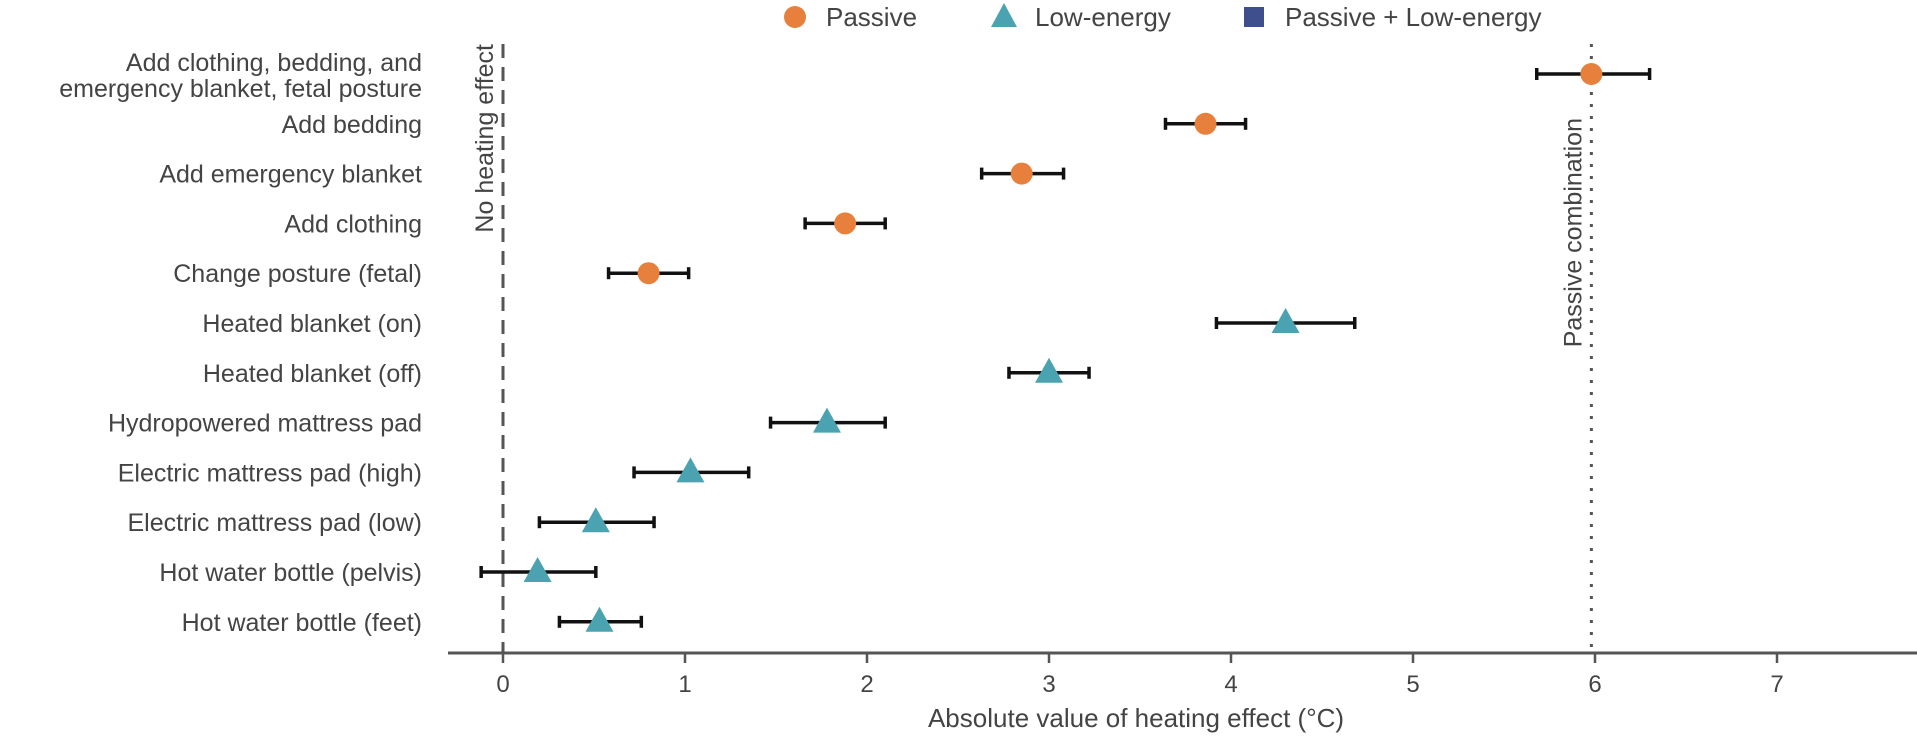 The image size is (1917, 737). Describe the element at coordinates (1576, 348) in the screenshot. I see `reference-line: Passive combination` at that location.